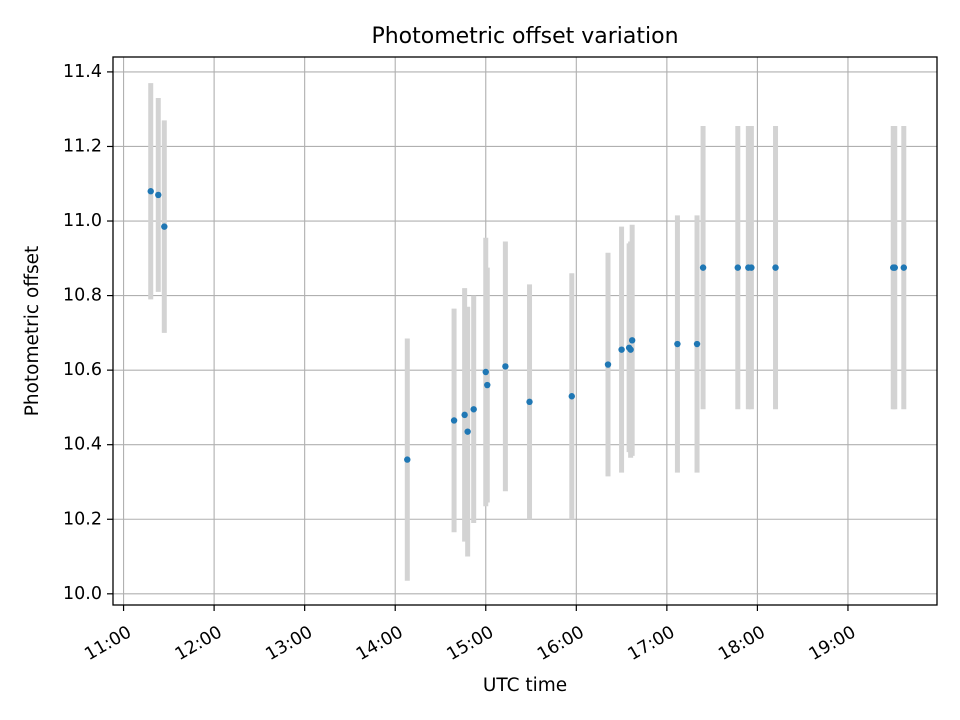 This screenshot has width=960, height=720. I want to click on y-tick-label: 10.0, so click(82, 594).